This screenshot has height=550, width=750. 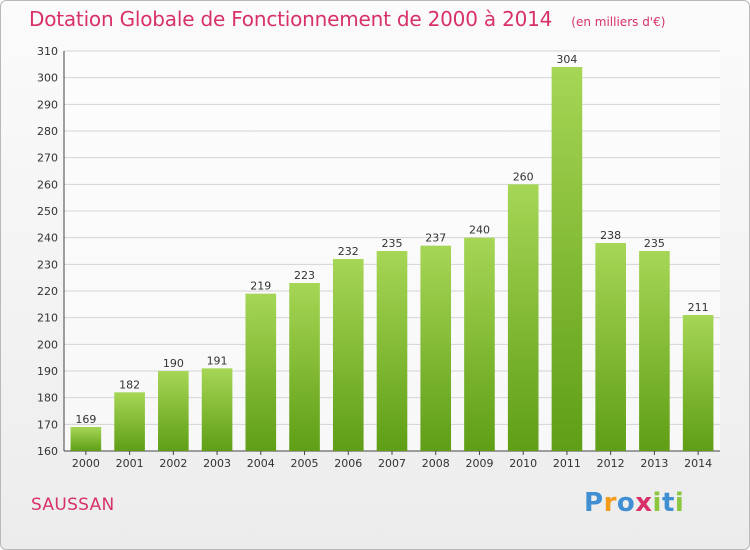 What do you see at coordinates (47, 211) in the screenshot?
I see `y-tick-label: 250` at bounding box center [47, 211].